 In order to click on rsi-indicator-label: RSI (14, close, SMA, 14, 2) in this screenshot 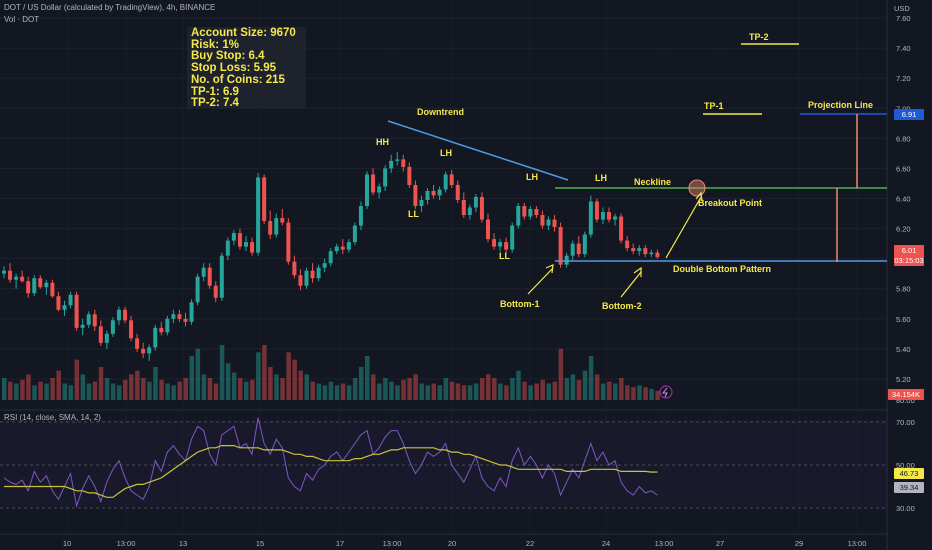, I will do `click(52, 417)`.